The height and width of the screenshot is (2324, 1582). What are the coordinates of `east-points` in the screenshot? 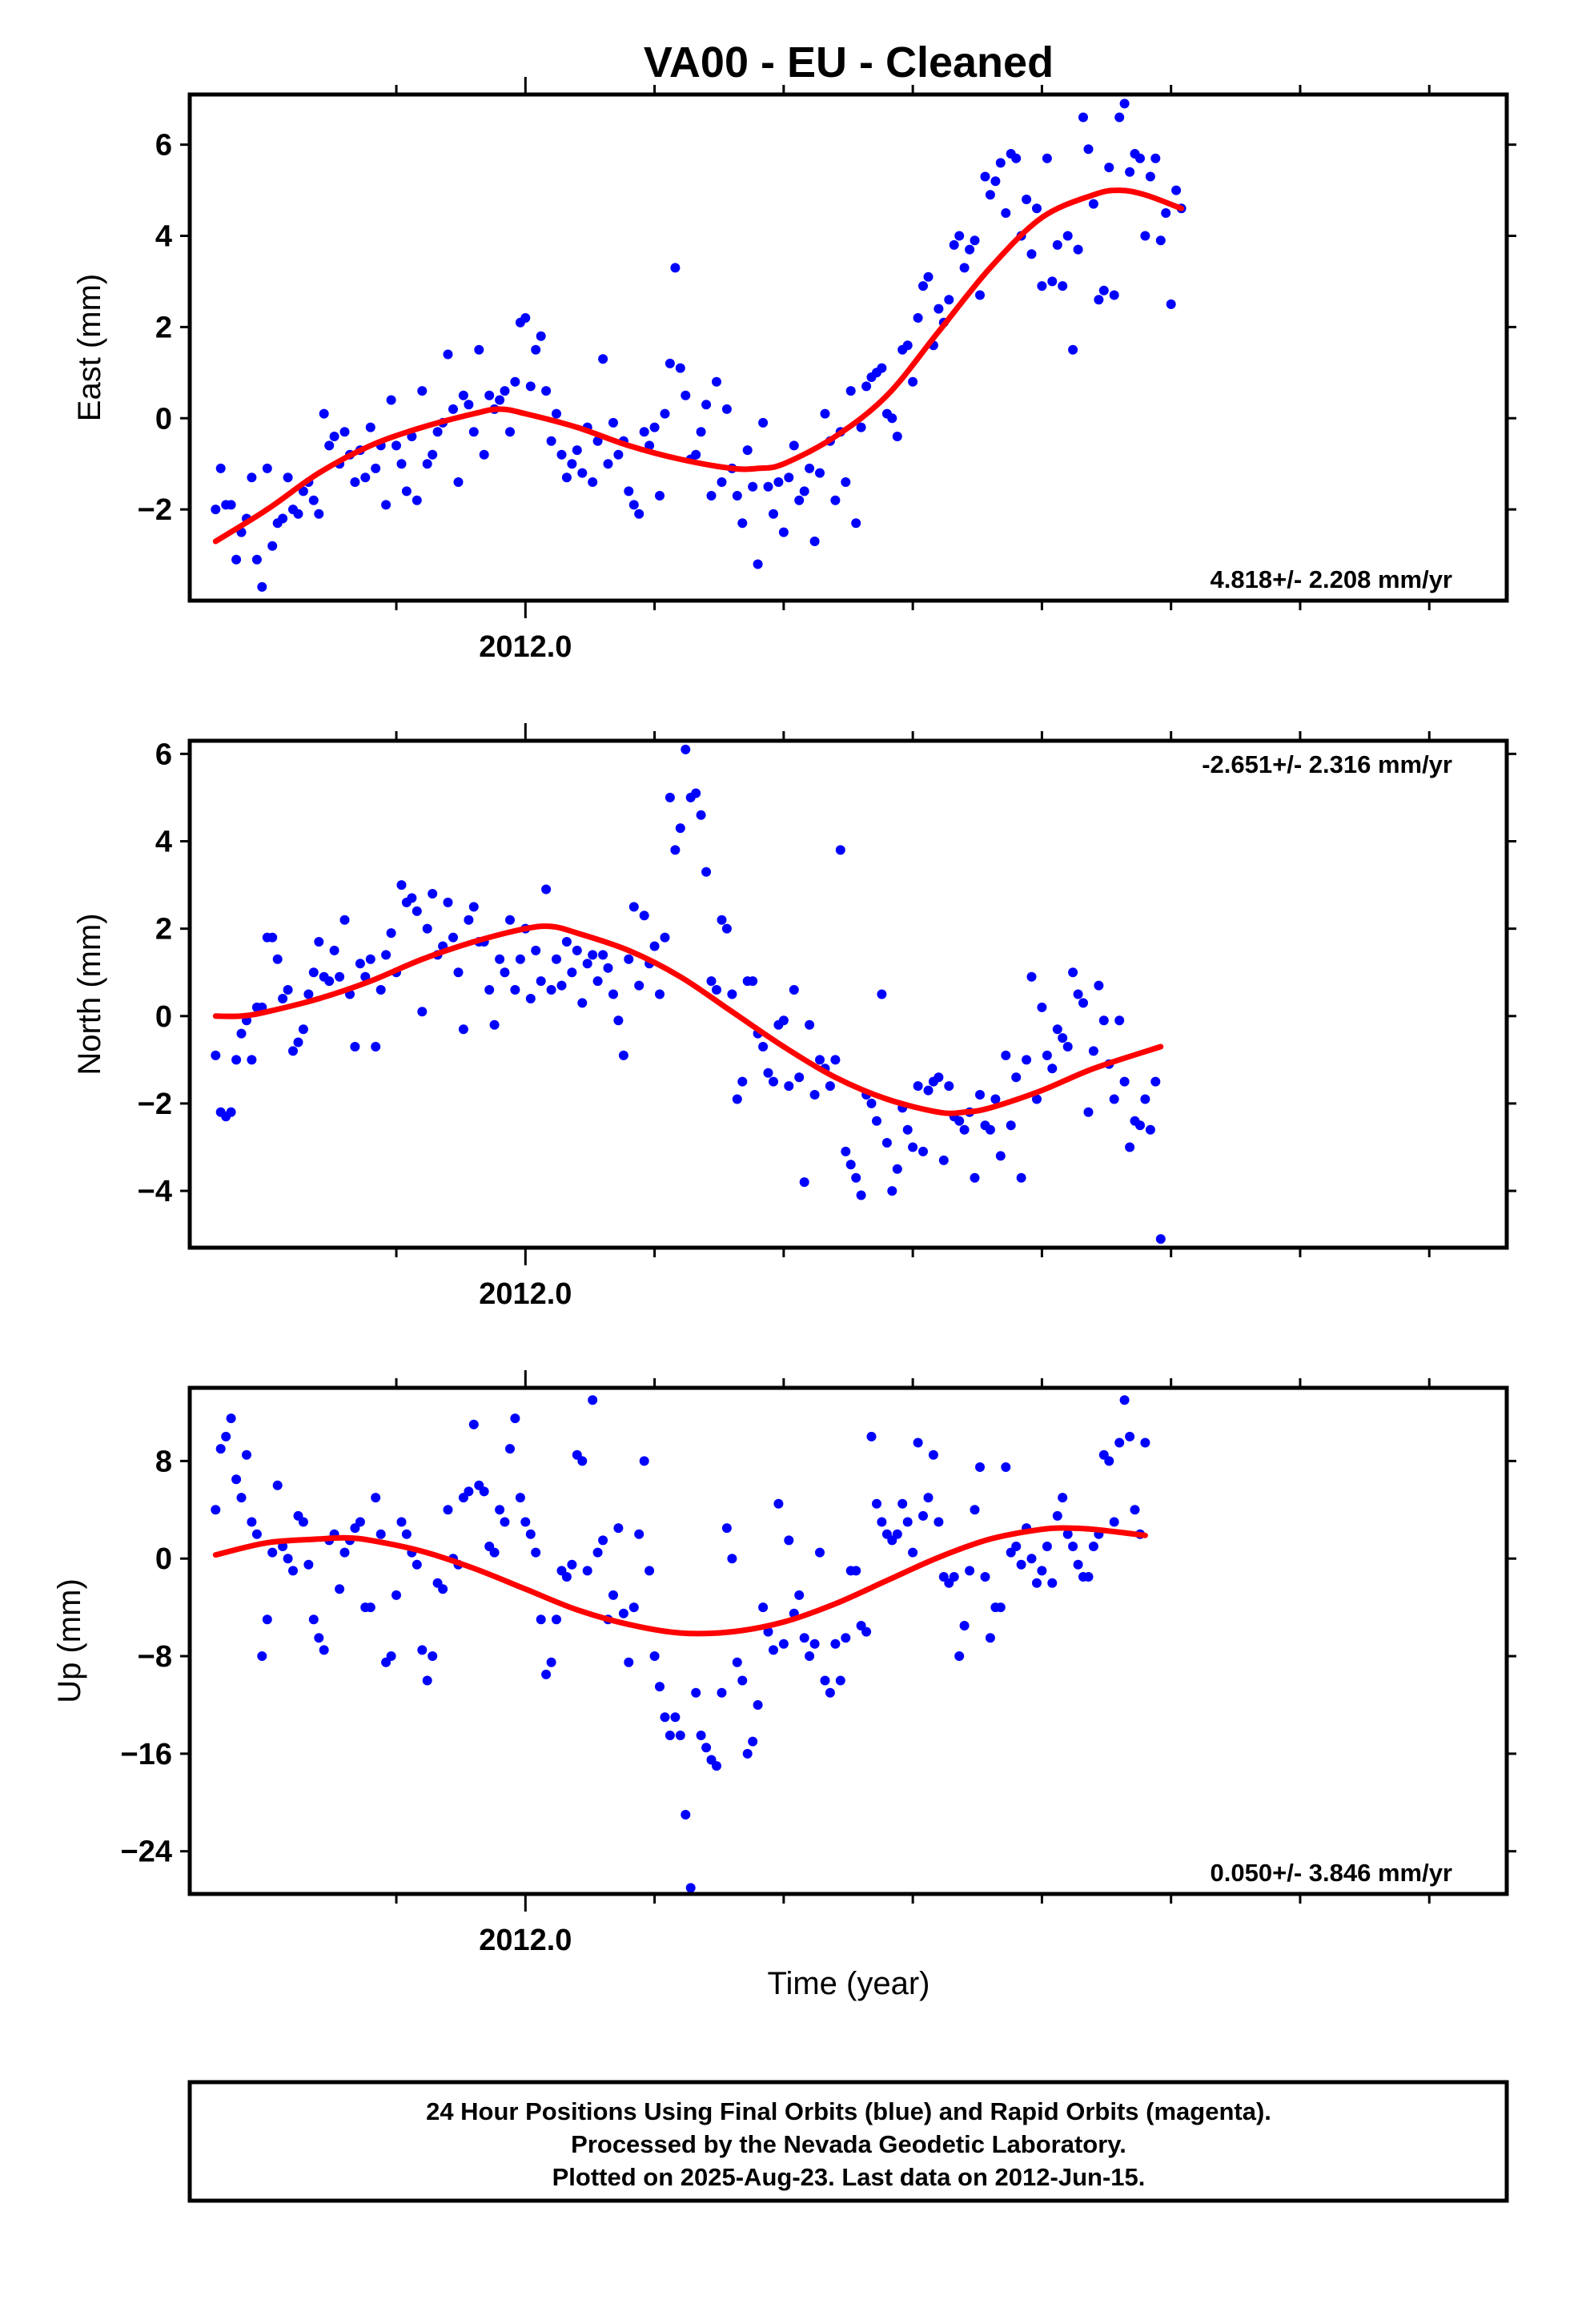 It's located at (698, 345).